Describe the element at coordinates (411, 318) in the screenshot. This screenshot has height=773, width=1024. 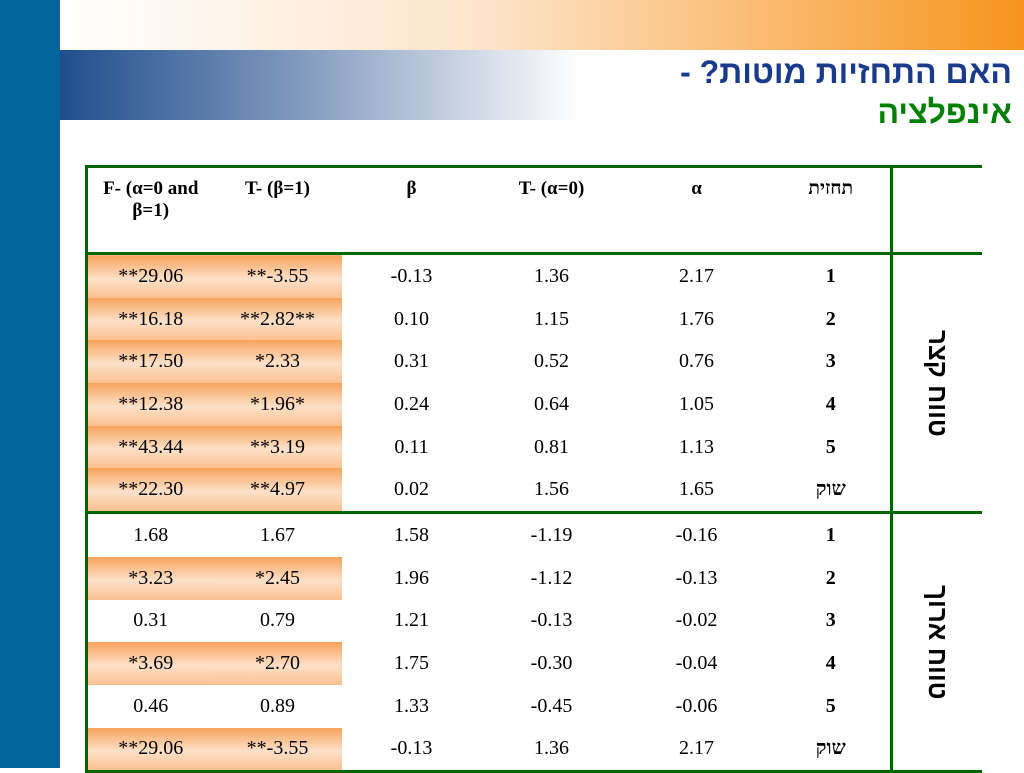
I see `table-cell: 0.10` at that location.